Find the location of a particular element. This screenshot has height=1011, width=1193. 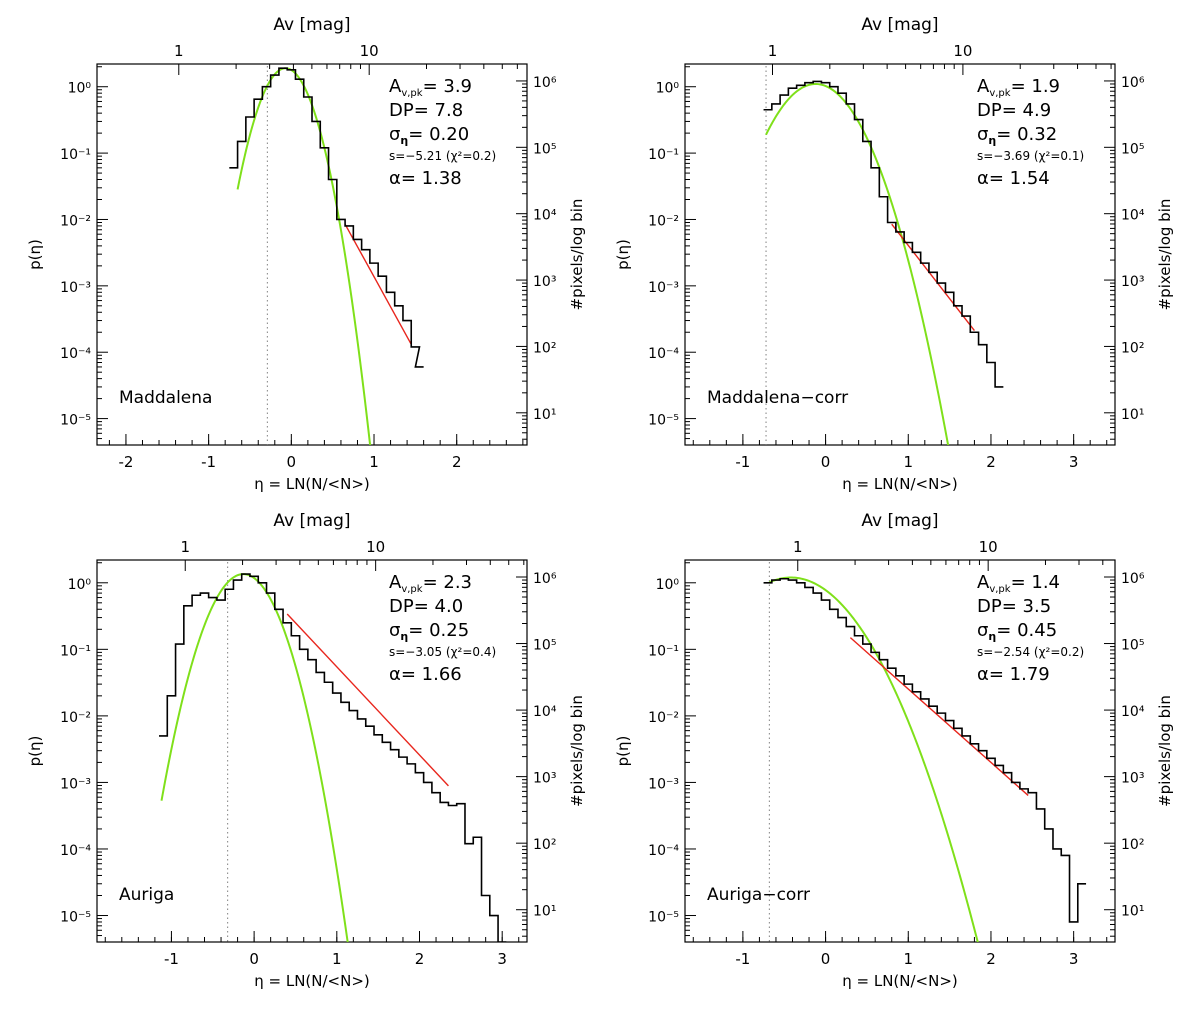

annotation-avpk: Av,pk= 1.9 is located at coordinates (1018, 87).